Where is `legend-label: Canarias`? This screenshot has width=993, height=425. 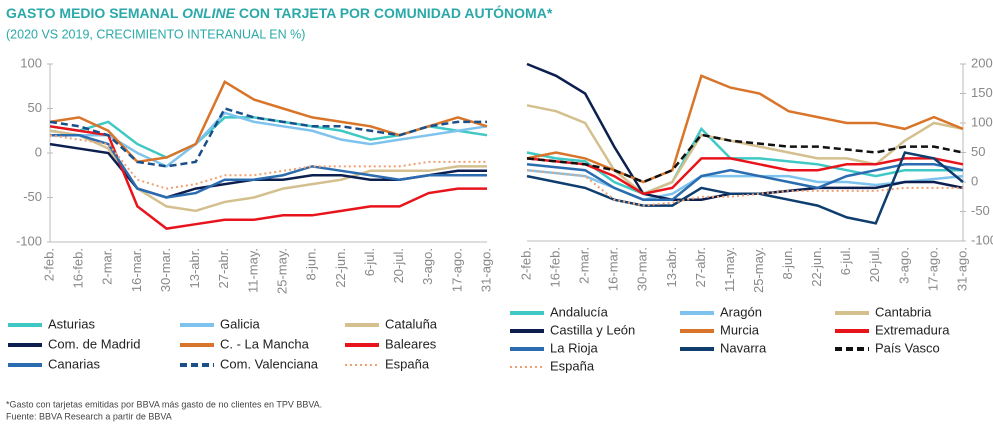
legend-label: Canarias is located at coordinates (74, 363).